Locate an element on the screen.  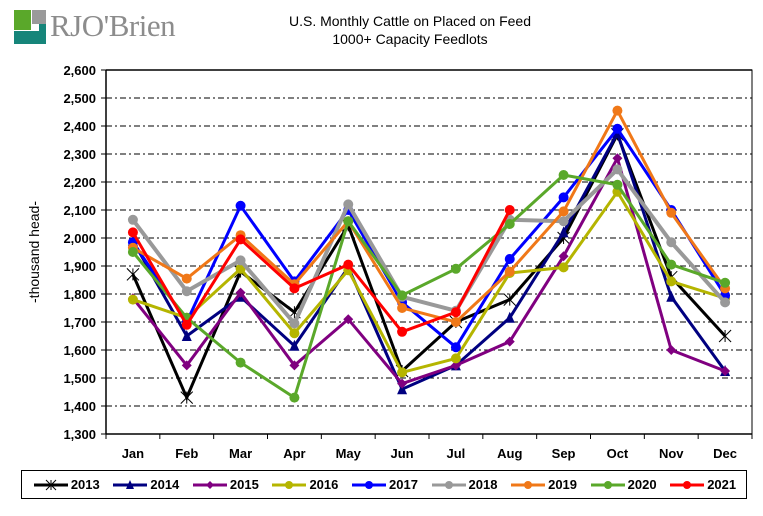
legend-label: 2018 is located at coordinates (483, 484).